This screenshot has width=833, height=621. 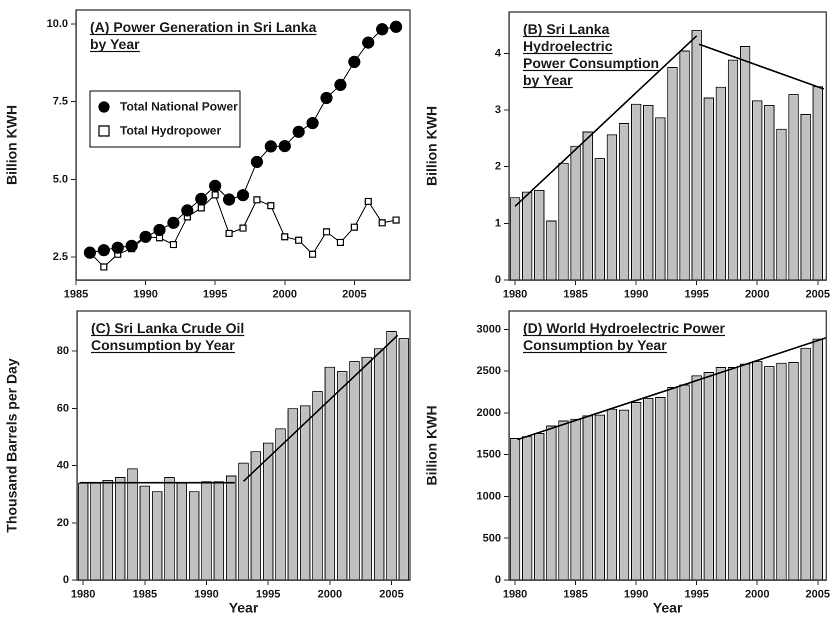 What do you see at coordinates (62, 351) in the screenshot?
I see `y-tick-label: 80` at bounding box center [62, 351].